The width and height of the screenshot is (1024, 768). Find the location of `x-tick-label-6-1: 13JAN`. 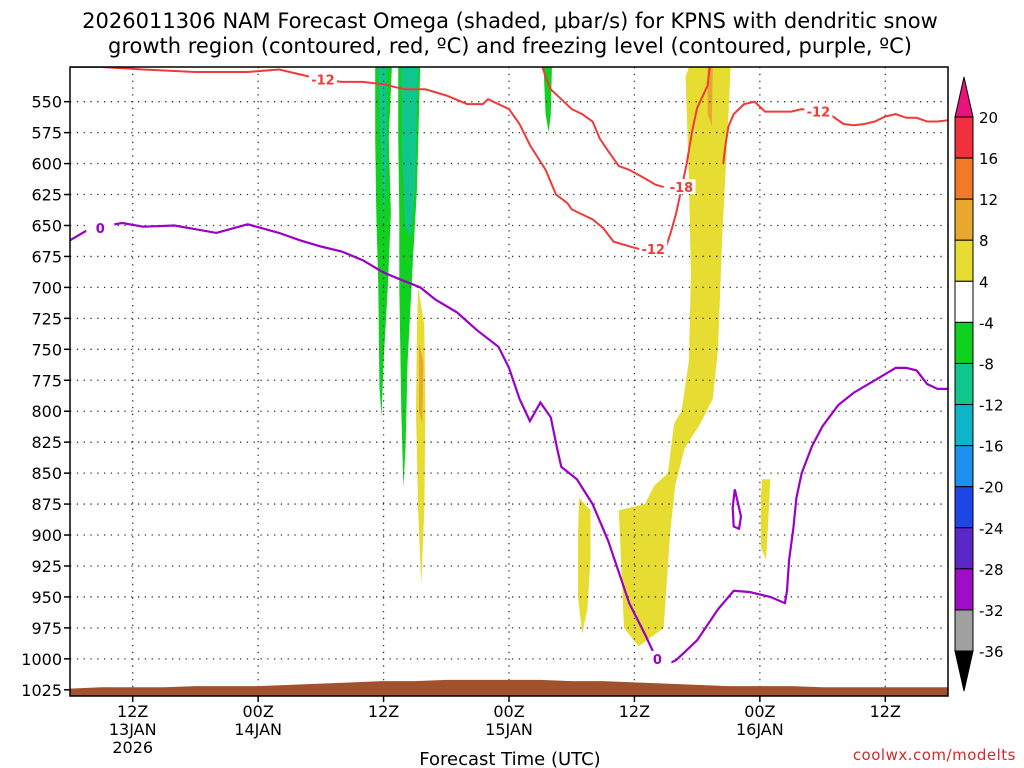

x-tick-label-6-1: 13JAN is located at coordinates (133, 729).